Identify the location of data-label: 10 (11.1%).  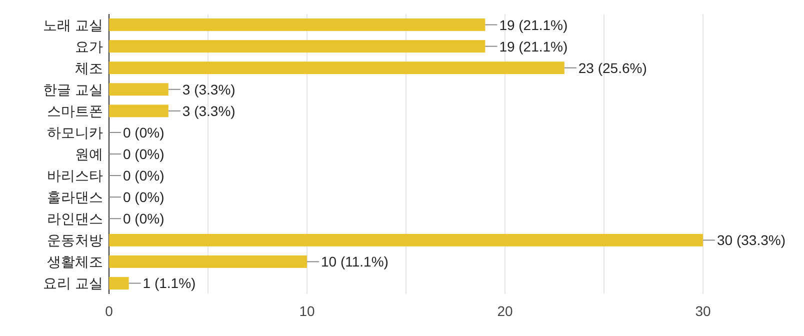
(354, 262).